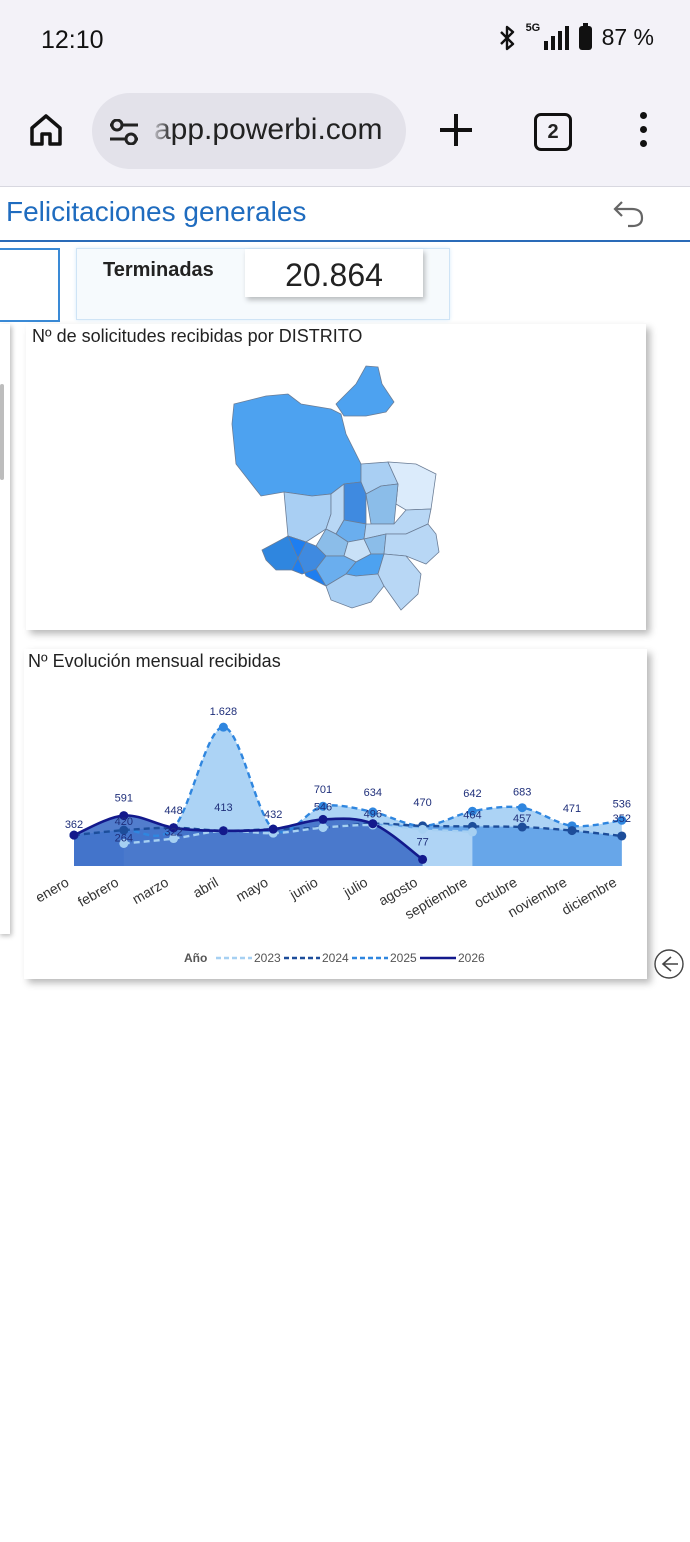  I want to click on left-panel, so click(5, 629).